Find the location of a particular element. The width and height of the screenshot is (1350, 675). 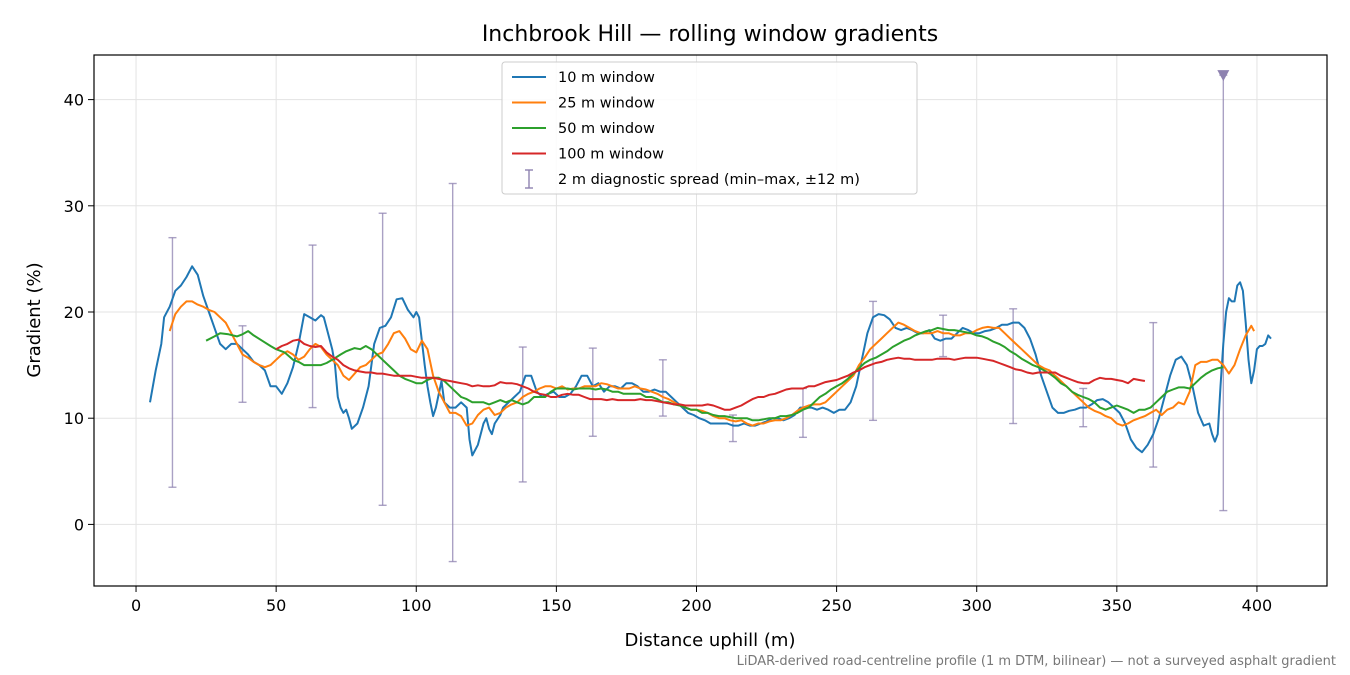

legend-box is located at coordinates (709, 128).